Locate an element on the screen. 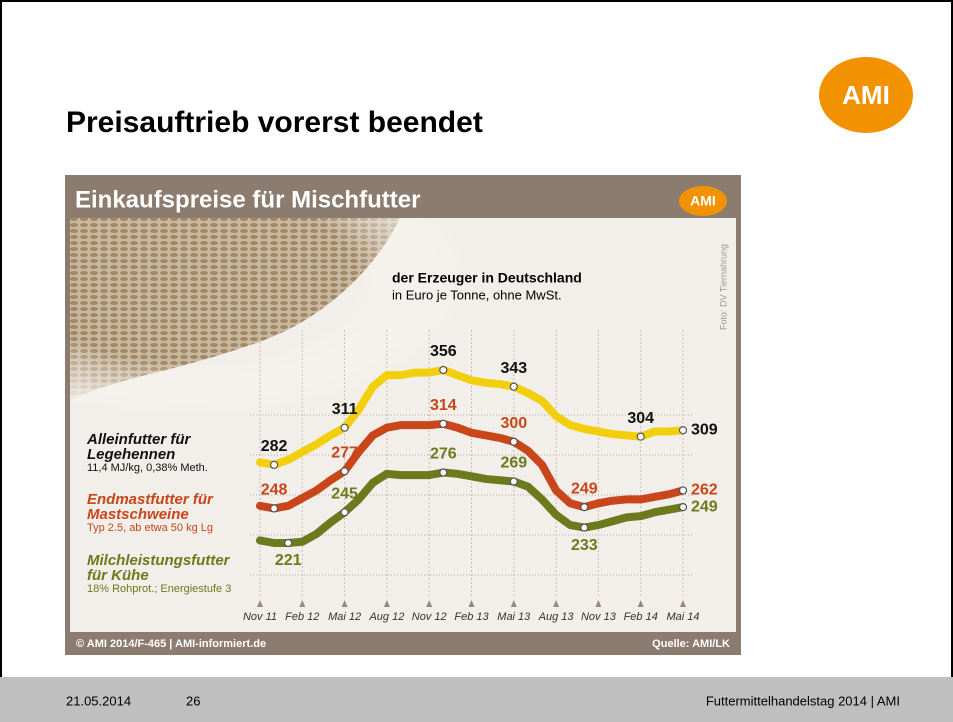  x-tick-label: Nov 13 is located at coordinates (599, 617).